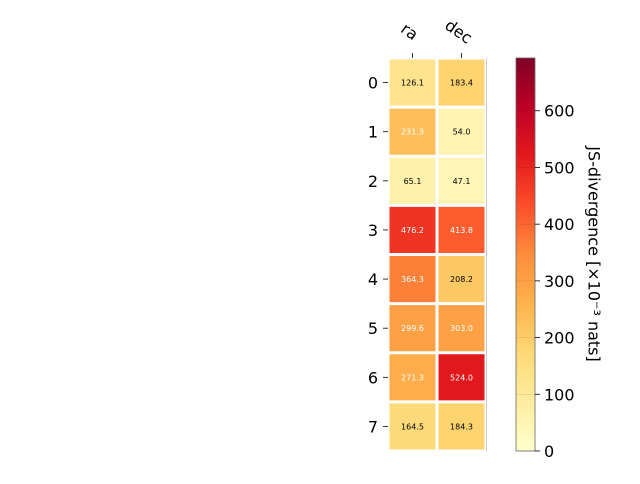 The image size is (640, 484). What do you see at coordinates (373, 83) in the screenshot?
I see `row-label: 0` at bounding box center [373, 83].